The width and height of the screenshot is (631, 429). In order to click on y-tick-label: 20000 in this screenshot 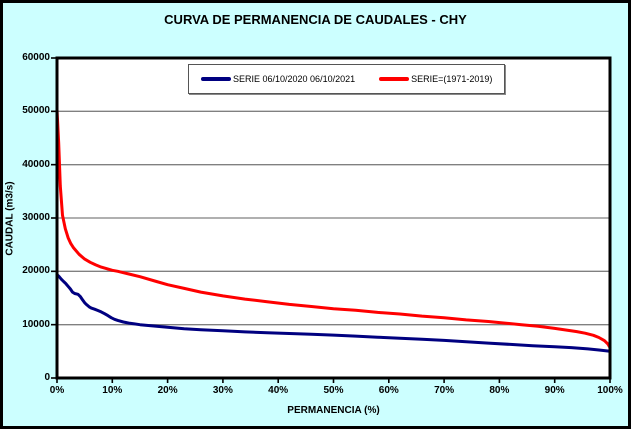, I will do `click(36, 271)`.